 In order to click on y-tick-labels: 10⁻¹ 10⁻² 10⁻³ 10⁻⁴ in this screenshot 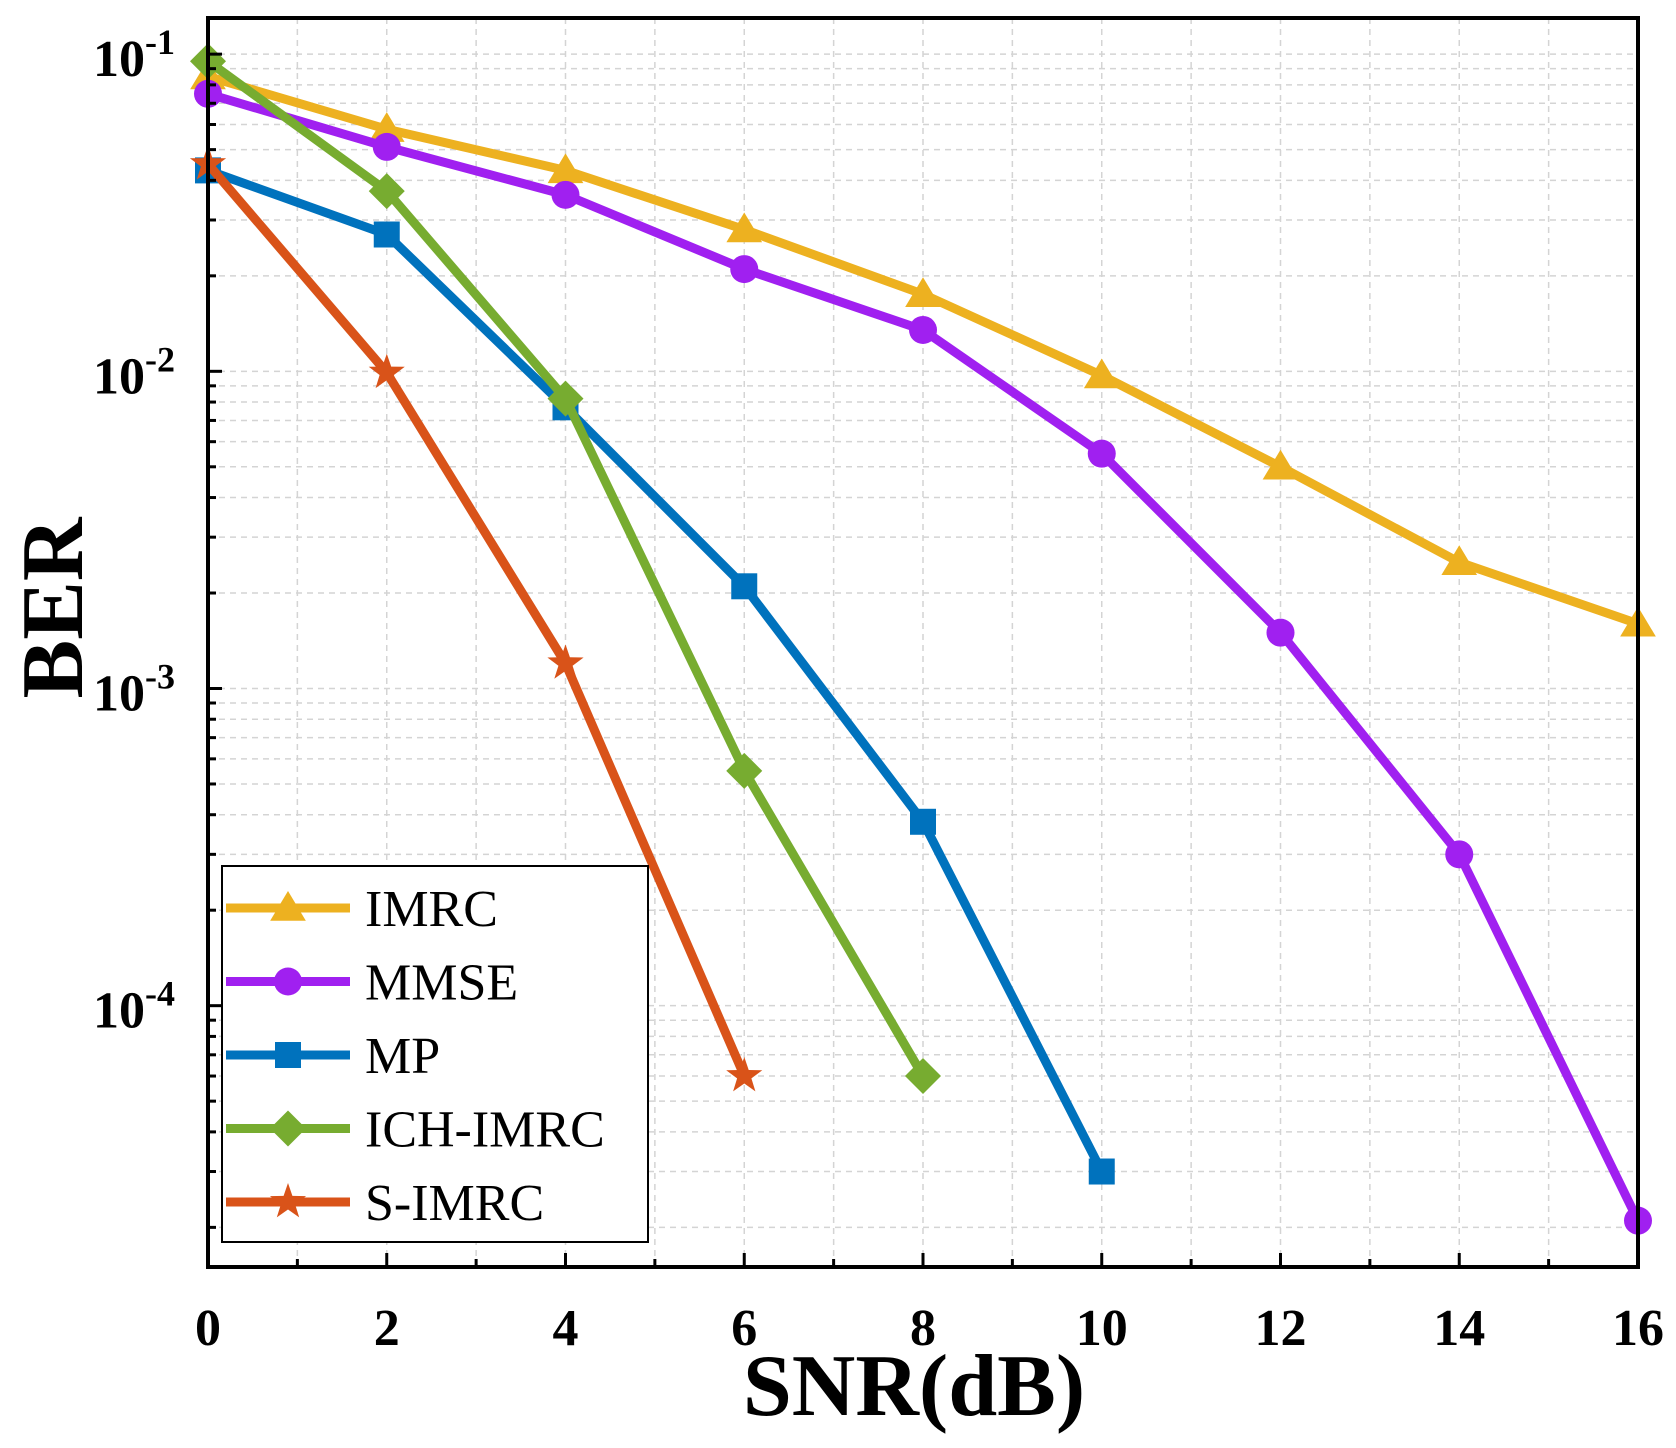, I will do `click(134, 531)`.